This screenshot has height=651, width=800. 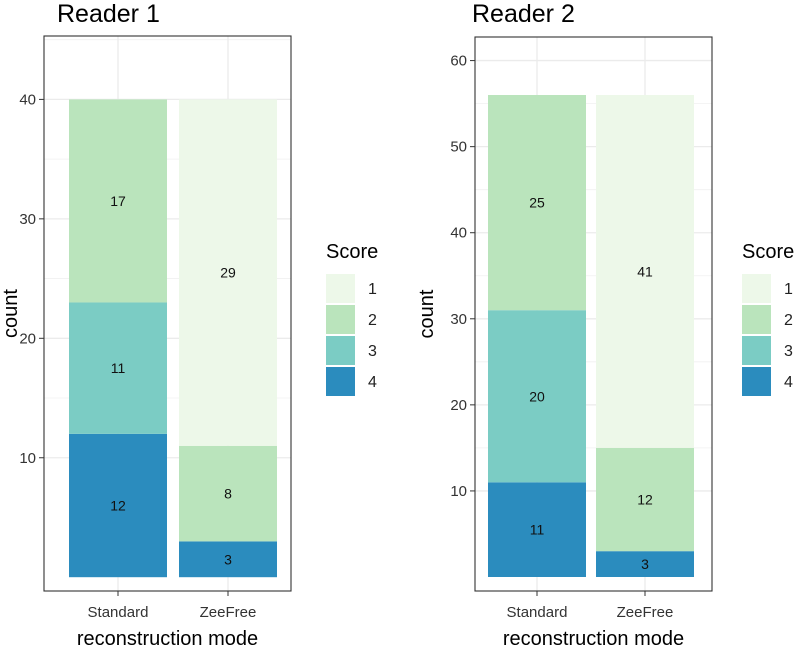 I want to click on data-label: 17, so click(x=118, y=201).